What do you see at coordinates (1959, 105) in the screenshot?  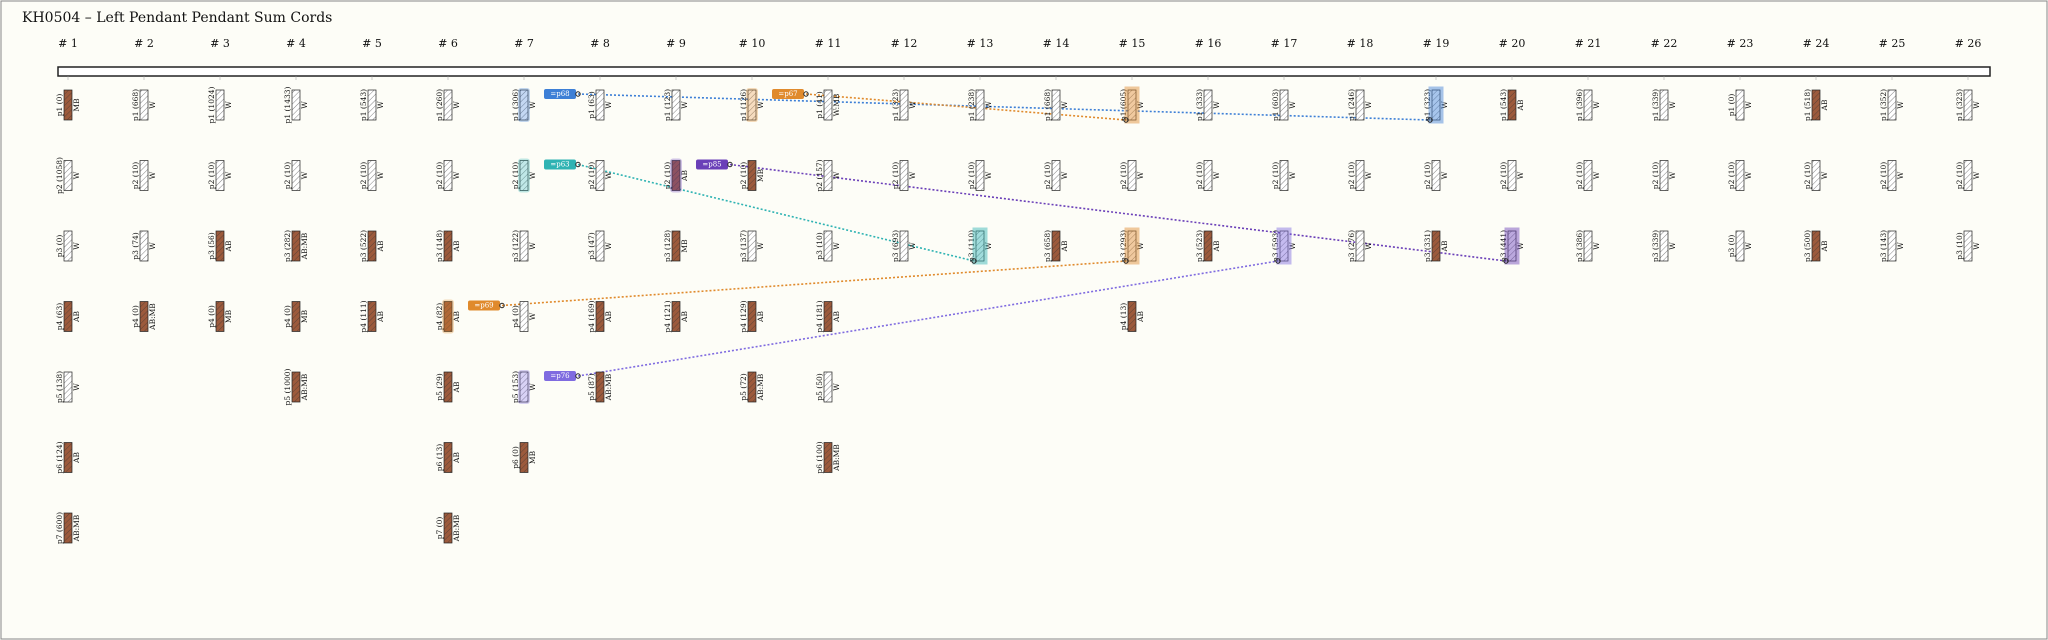 I see `cord-label: p1 (323)` at bounding box center [1959, 105].